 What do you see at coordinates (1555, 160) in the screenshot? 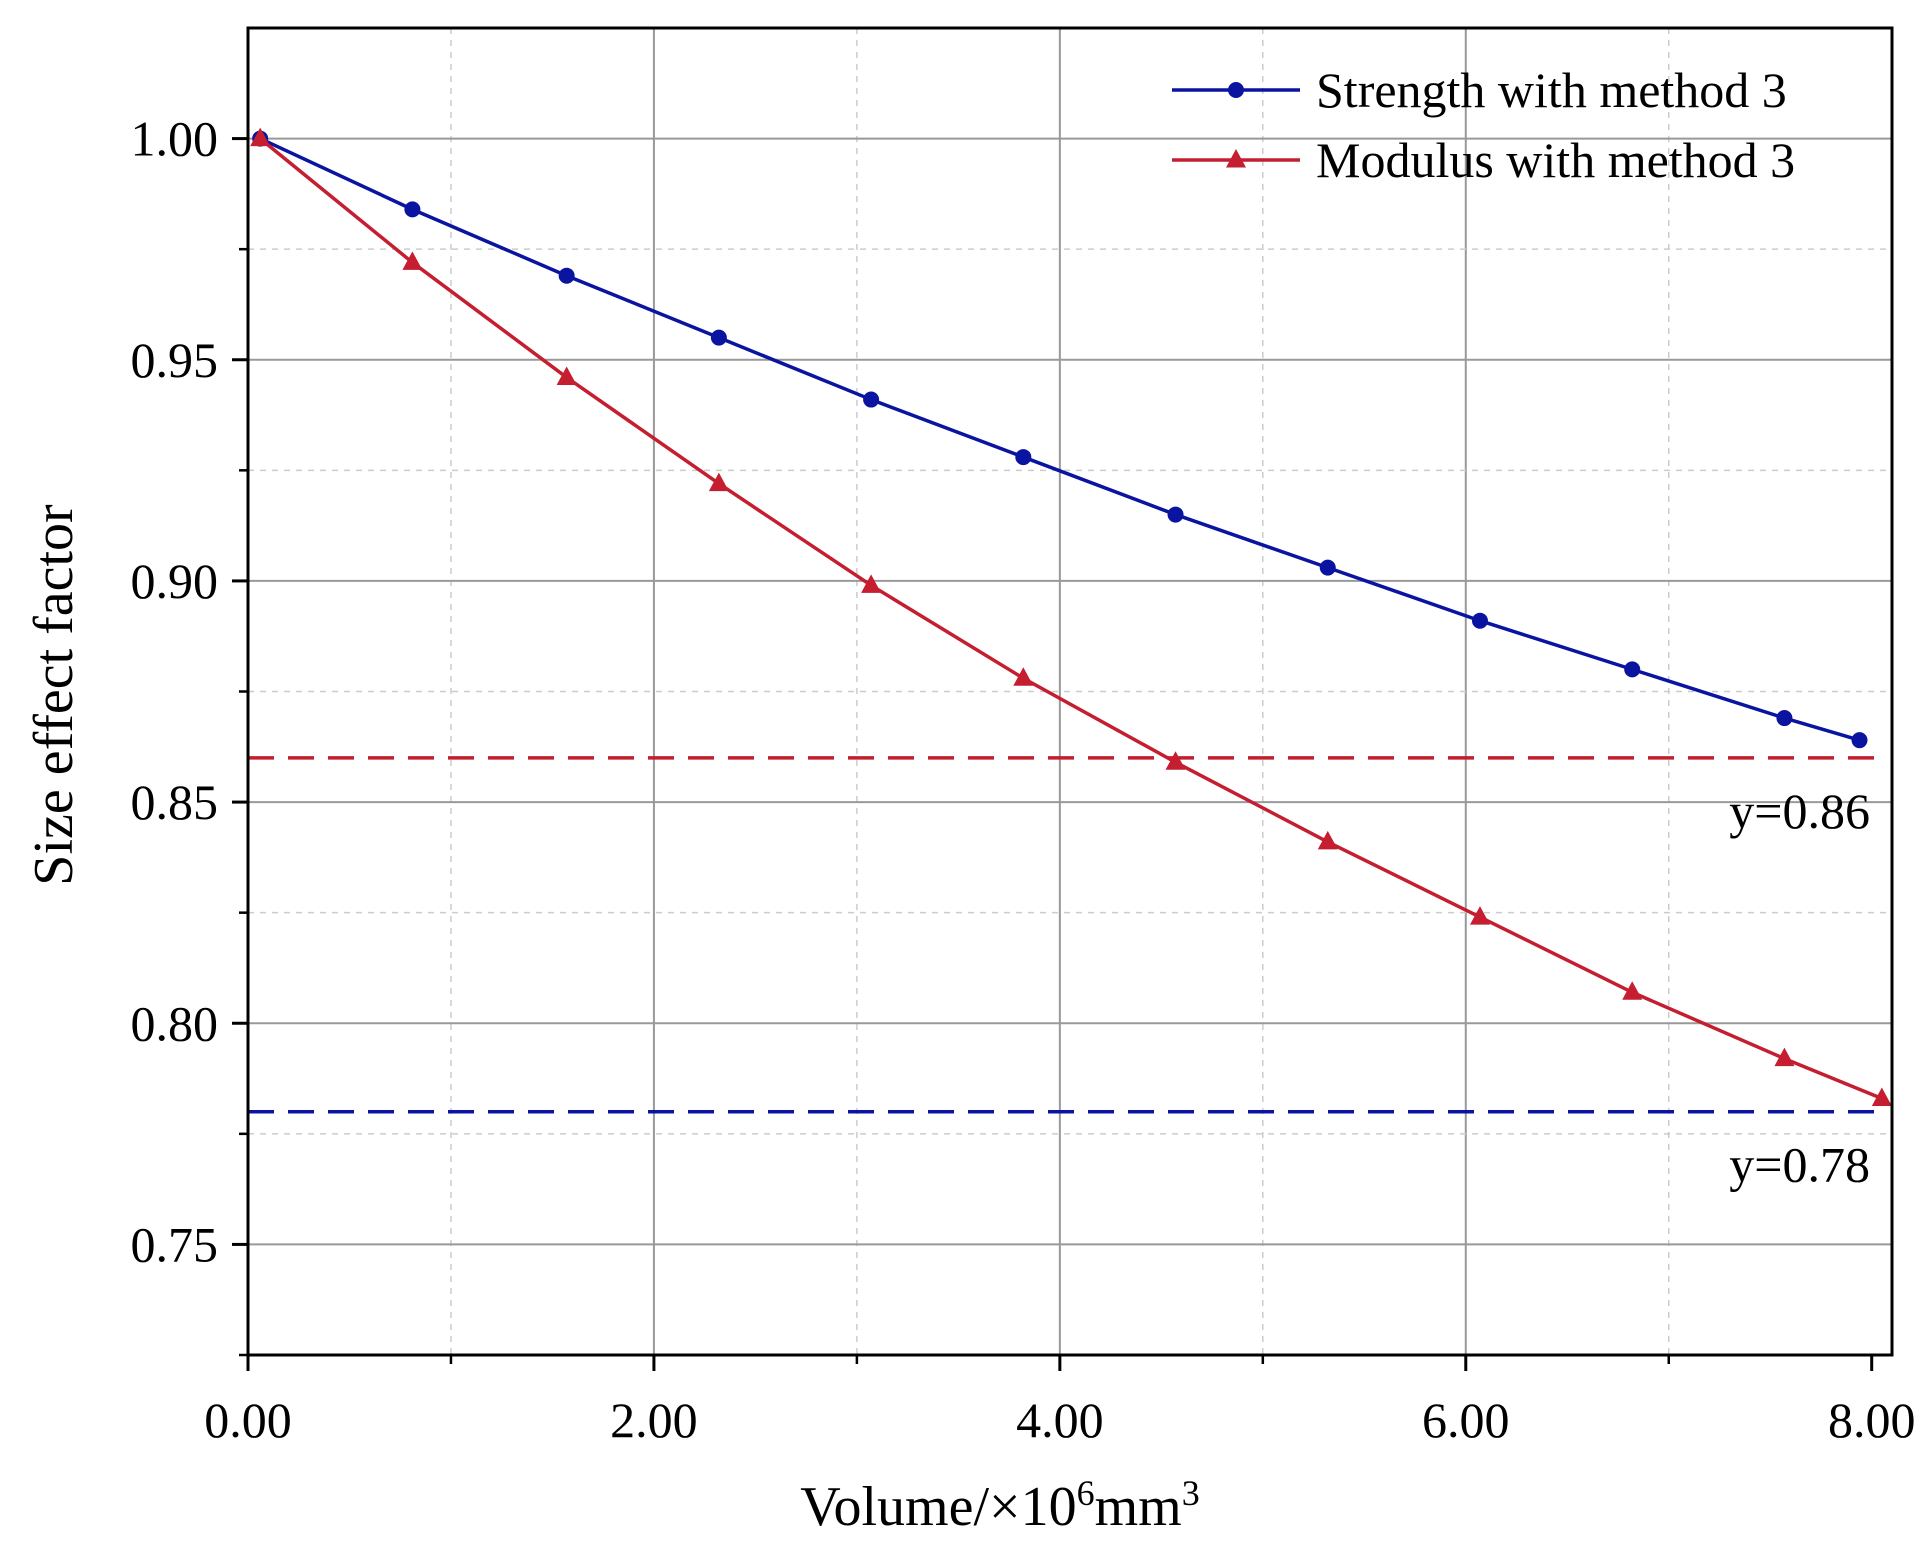
I see `legend-label: Modulus with method 3` at bounding box center [1555, 160].